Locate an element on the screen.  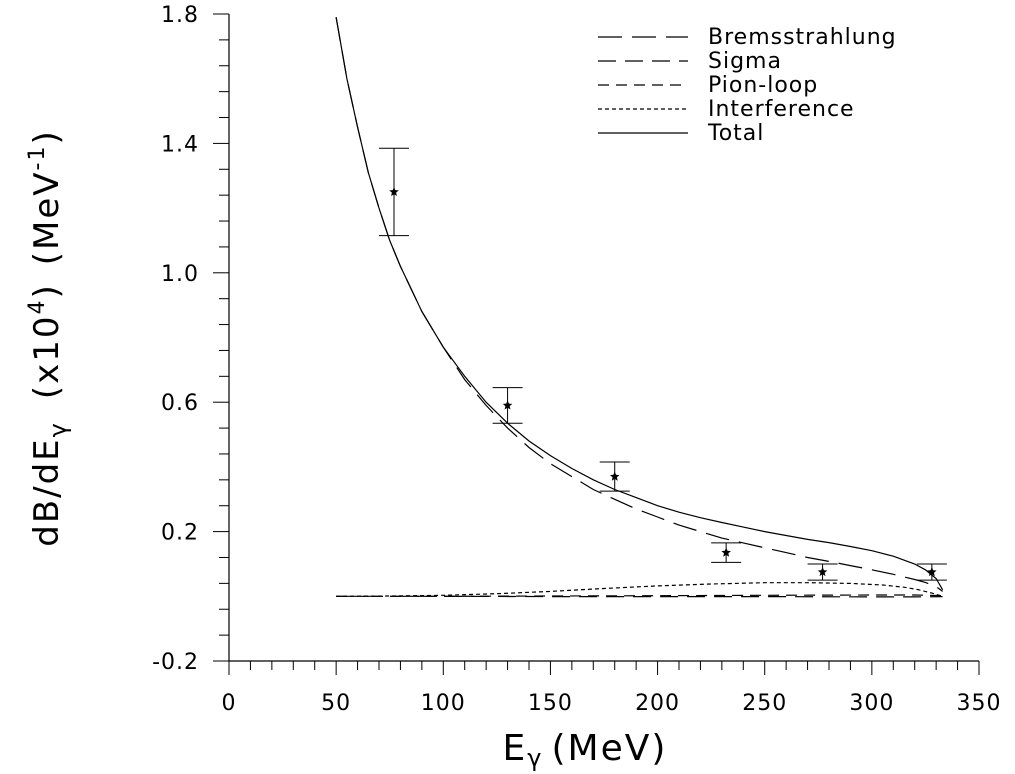
legend-item: Interference is located at coordinates (726, 109).